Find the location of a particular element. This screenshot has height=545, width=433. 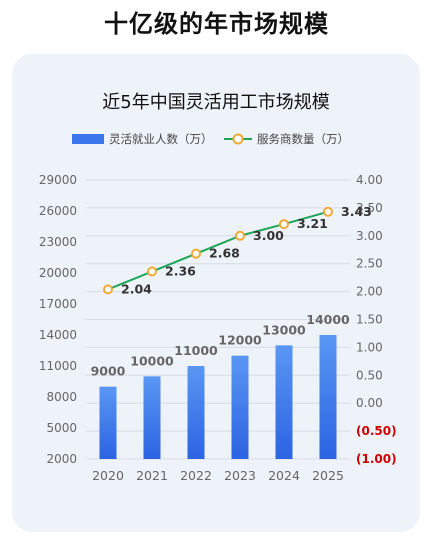

x-axis-tick-label: 2023 is located at coordinates (240, 475).